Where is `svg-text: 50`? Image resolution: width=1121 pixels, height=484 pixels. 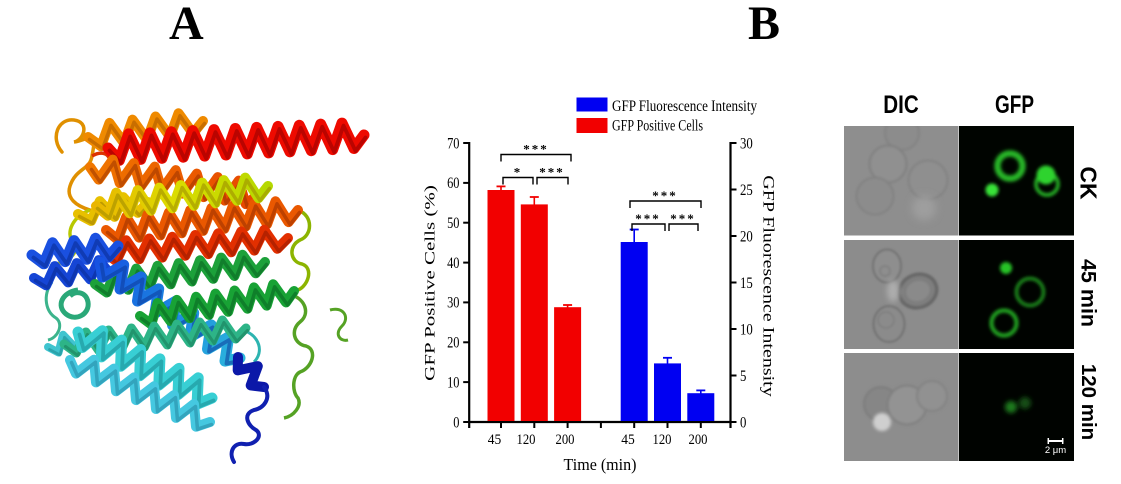 svg-text: 50 is located at coordinates (453, 223).